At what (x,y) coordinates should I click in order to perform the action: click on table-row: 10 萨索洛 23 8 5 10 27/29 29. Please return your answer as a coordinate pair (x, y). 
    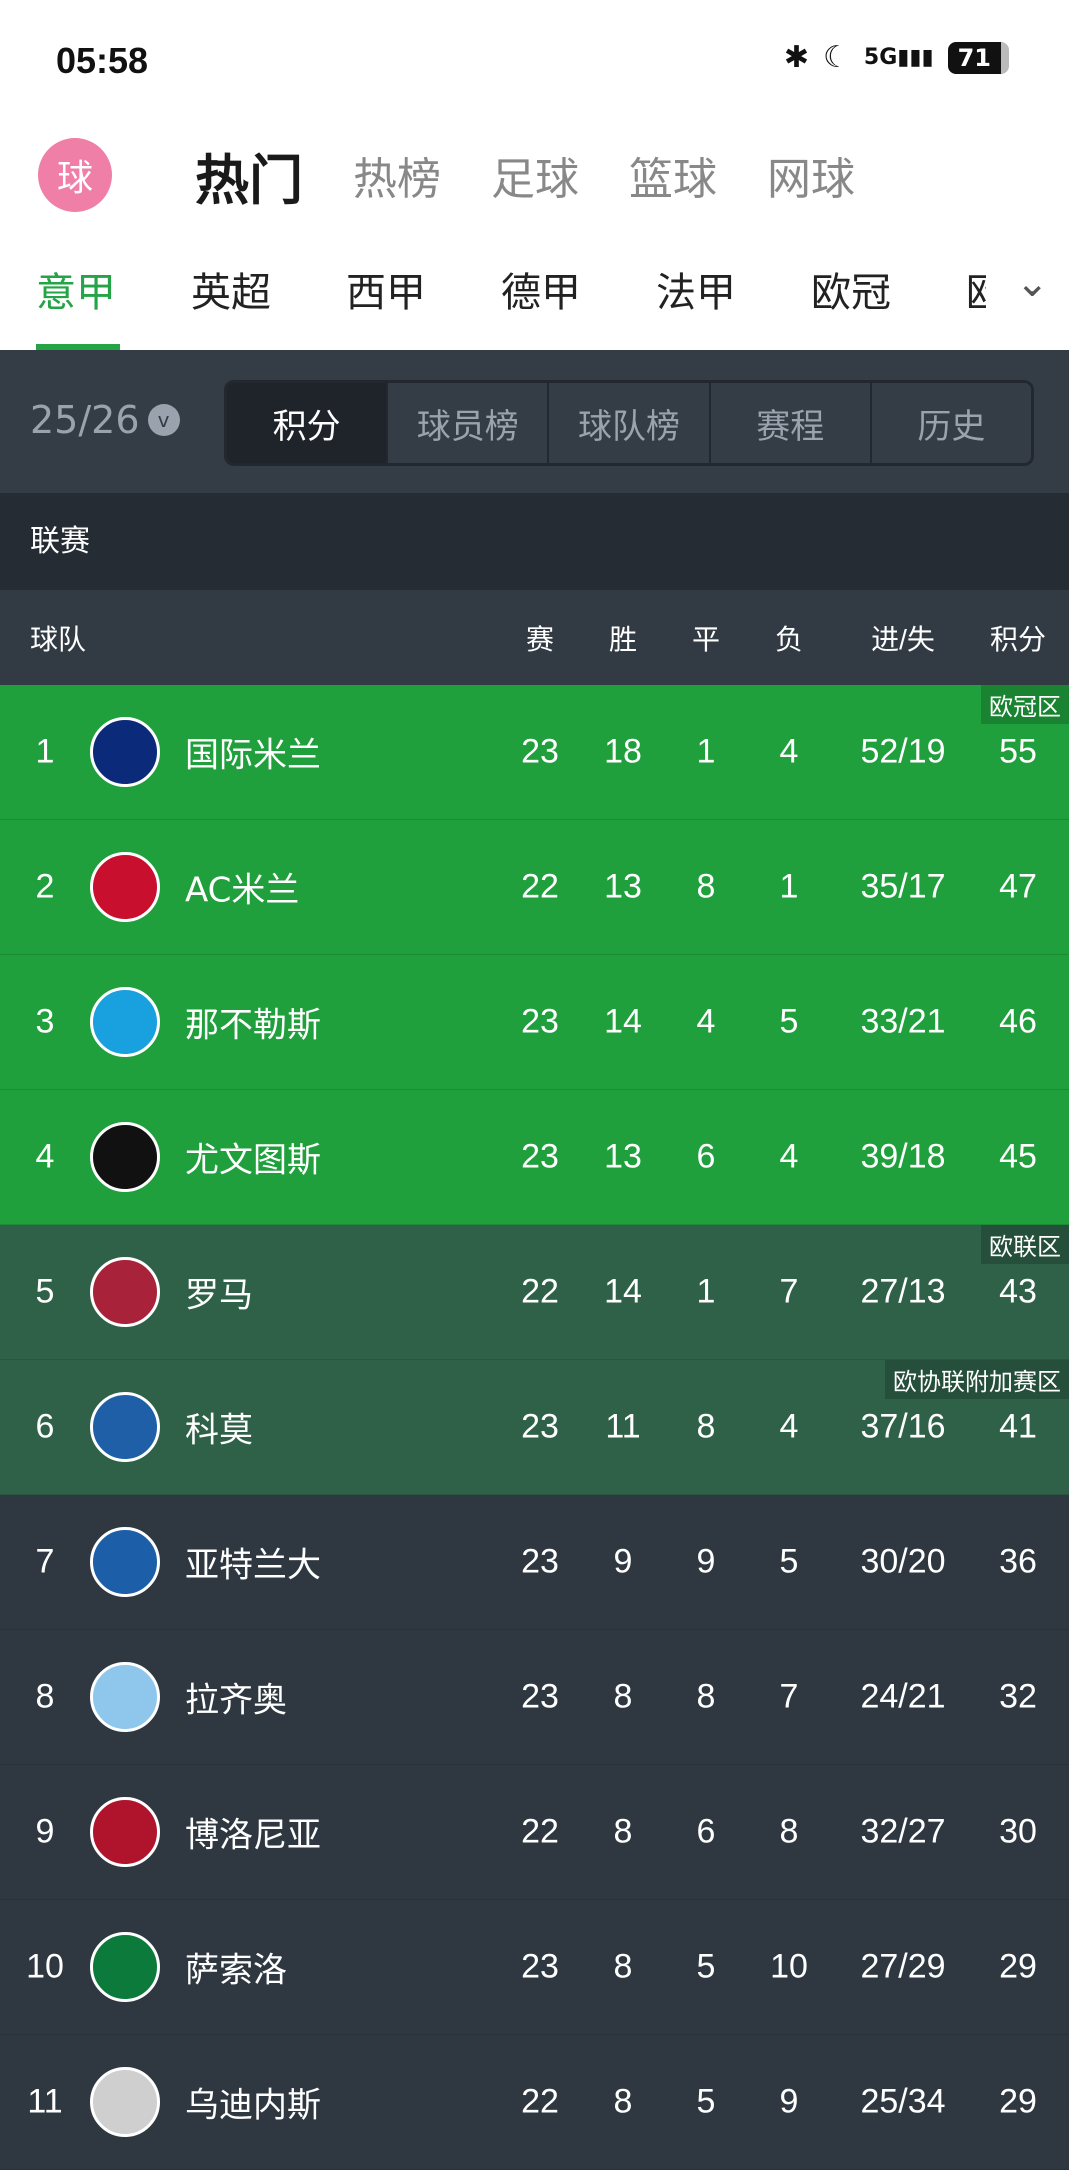
    Looking at the image, I should click on (534, 1967).